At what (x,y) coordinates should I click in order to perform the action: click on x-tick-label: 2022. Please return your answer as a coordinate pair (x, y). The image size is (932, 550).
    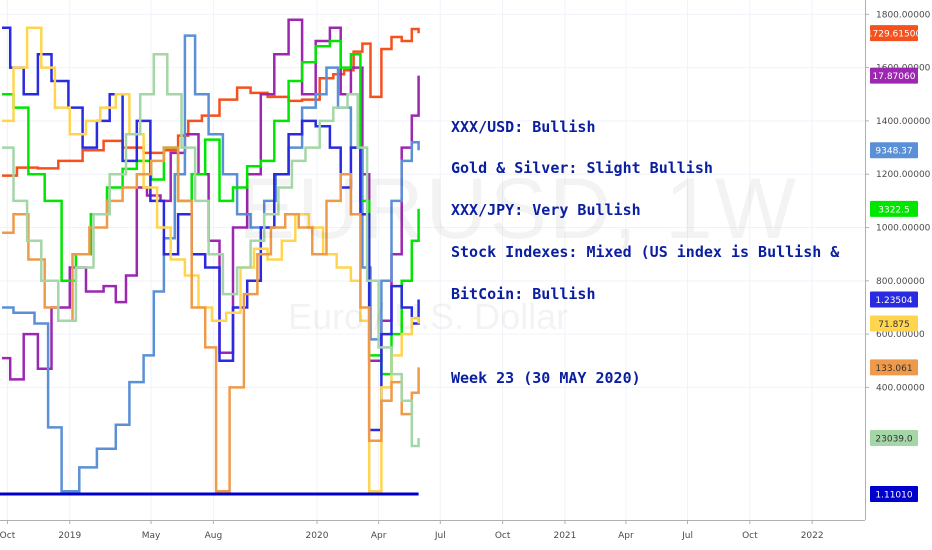
    Looking at the image, I should click on (812, 536).